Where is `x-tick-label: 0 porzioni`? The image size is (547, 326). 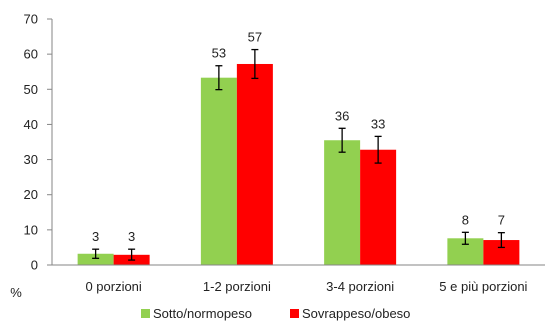 x-tick-label: 0 porzioni is located at coordinates (113, 286).